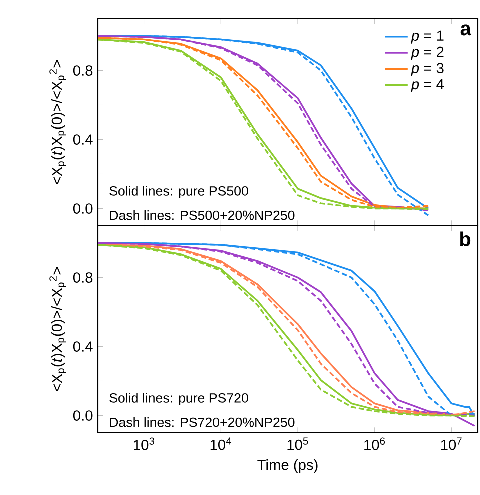  Describe the element at coordinates (427, 53) in the screenshot. I see `legend-label: p = 2` at that location.